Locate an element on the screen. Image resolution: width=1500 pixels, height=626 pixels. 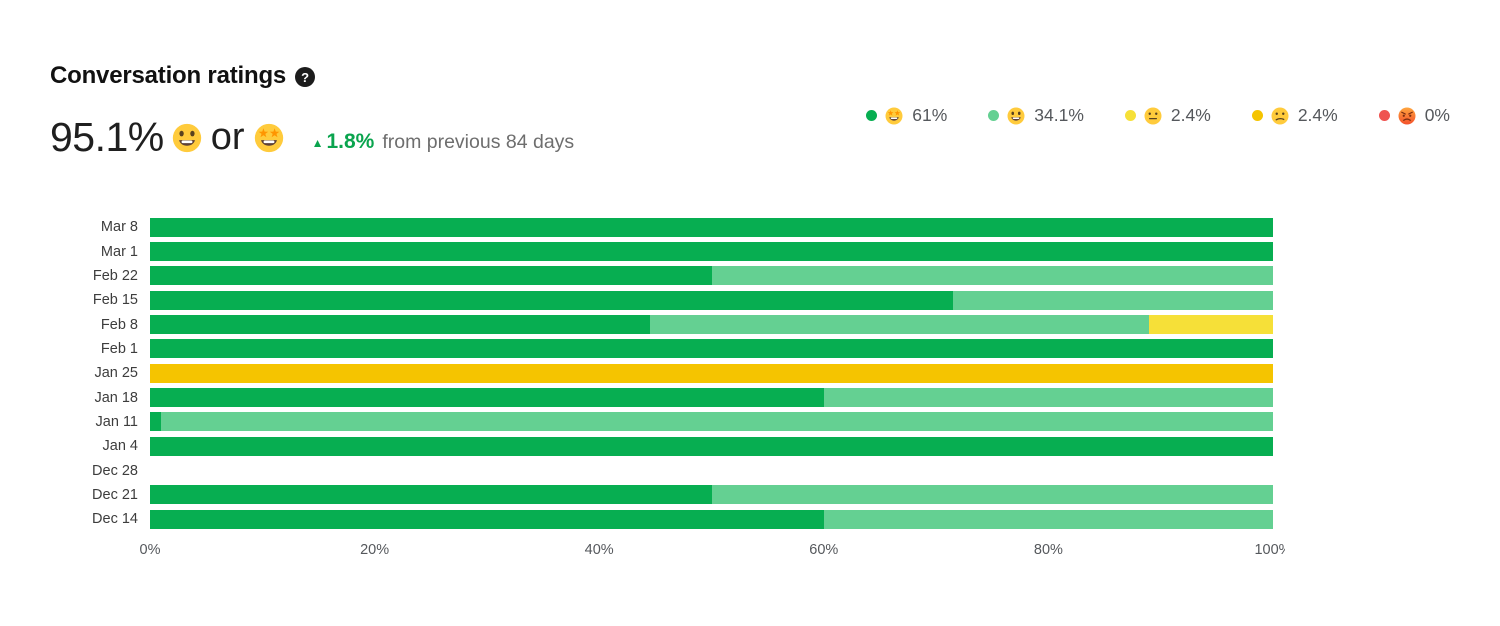
chart-row: Dec 28 is located at coordinates (642, 470).